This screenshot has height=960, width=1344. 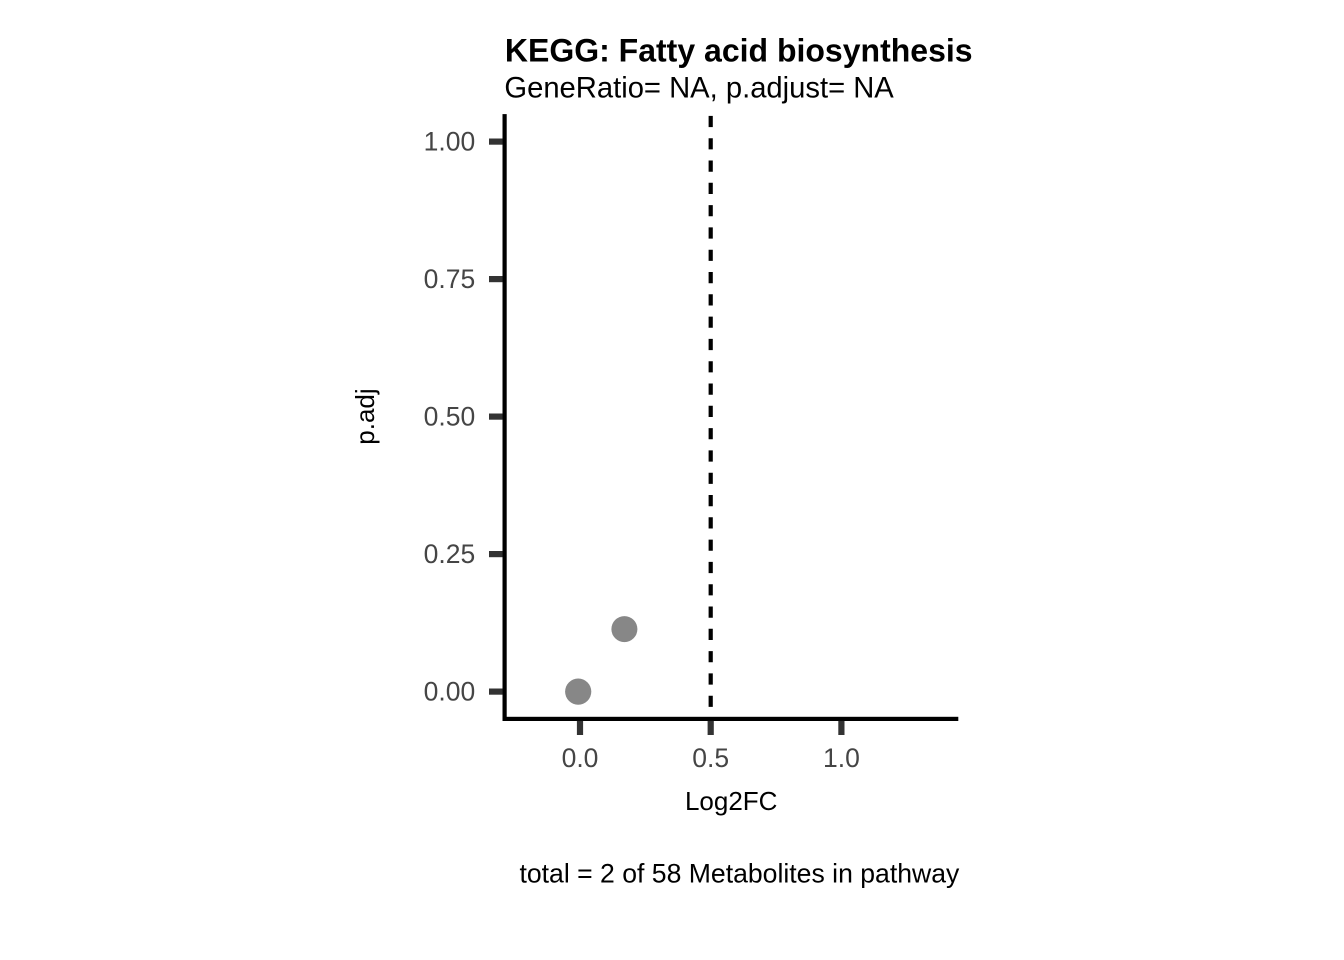 I want to click on svg-text: GeneRatio= NA, p.adjust= NA, so click(x=699, y=88).